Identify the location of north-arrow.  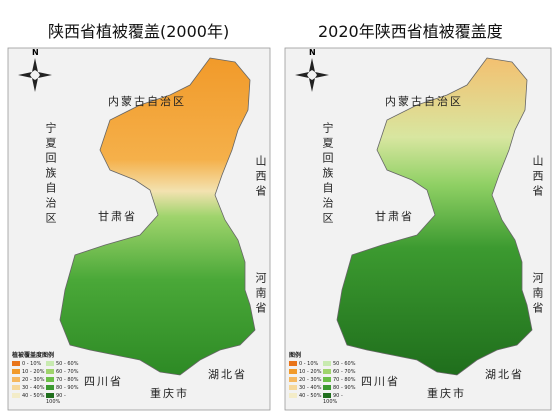
(173, 75).